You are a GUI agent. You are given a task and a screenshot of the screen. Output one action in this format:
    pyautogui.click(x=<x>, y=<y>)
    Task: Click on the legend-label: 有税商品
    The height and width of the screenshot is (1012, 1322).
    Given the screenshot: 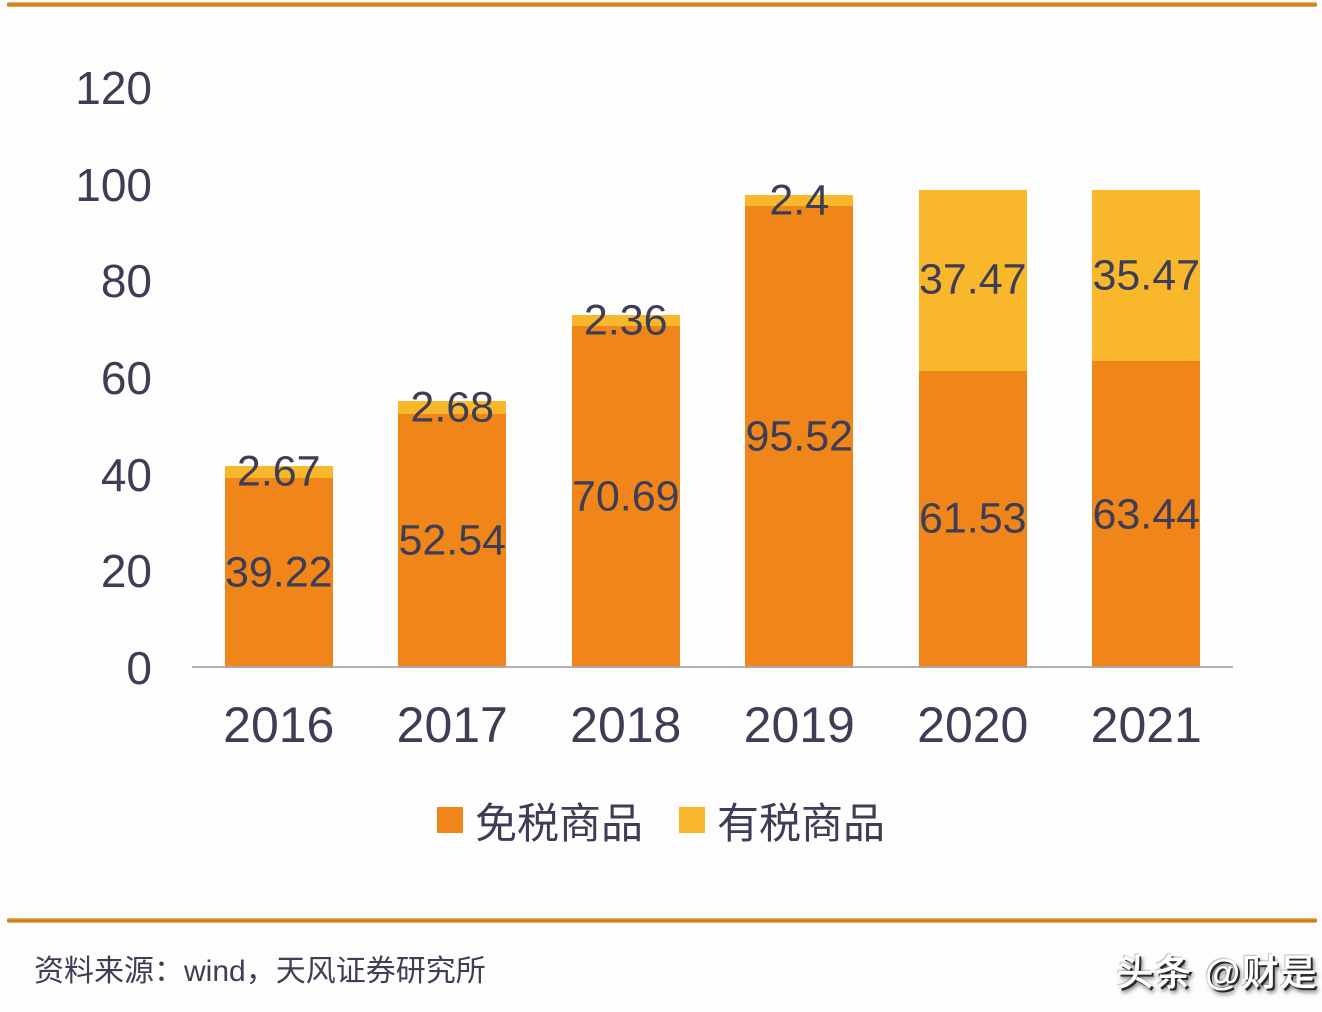 What is the action you would take?
    pyautogui.click(x=801, y=823)
    